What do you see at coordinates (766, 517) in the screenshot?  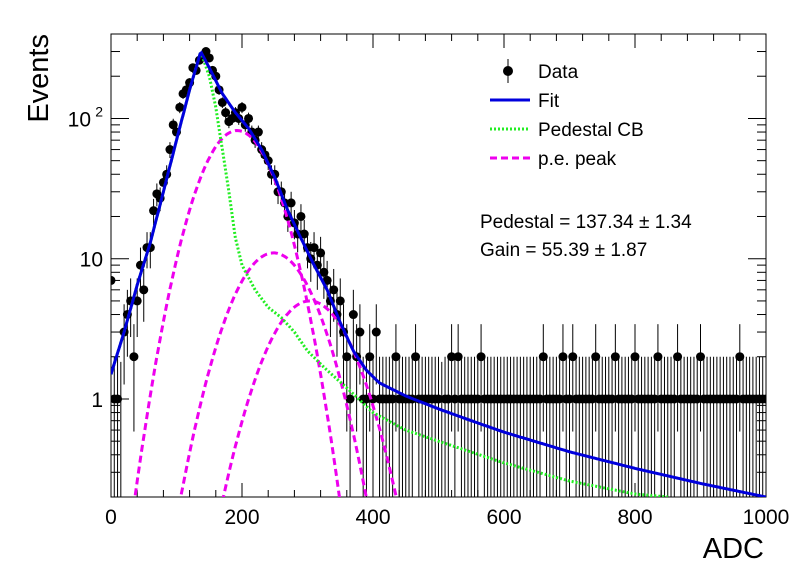 I see `x-tick-label: 1000` at bounding box center [766, 517].